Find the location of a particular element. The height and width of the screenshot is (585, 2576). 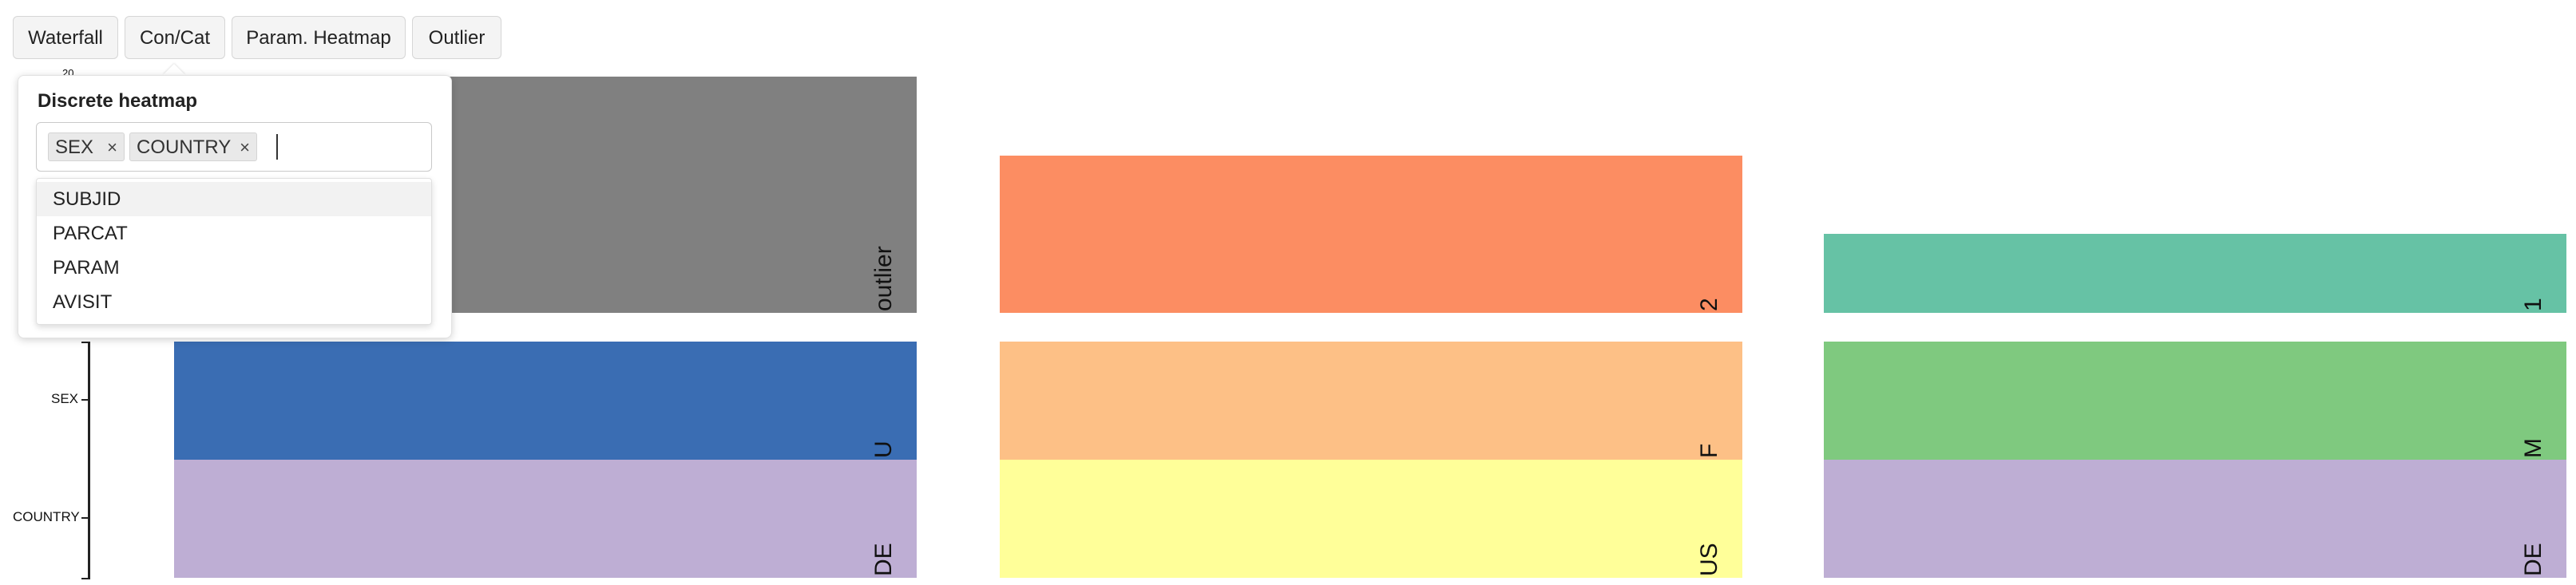

con-cat-button: Con/Cat is located at coordinates (175, 37).